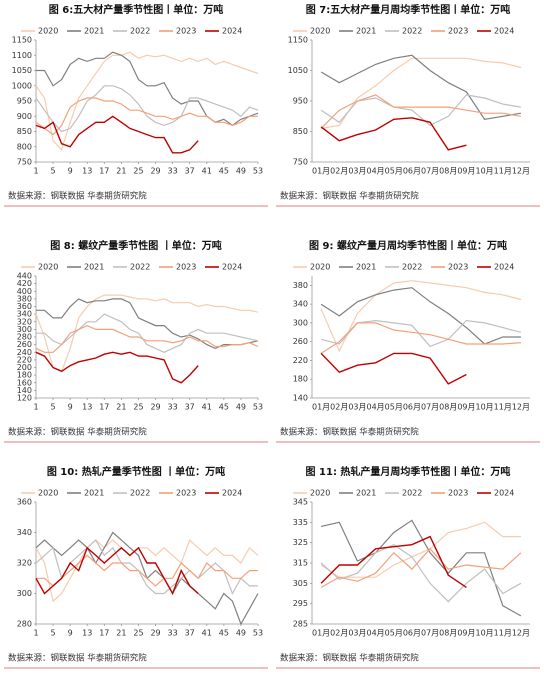  Describe the element at coordinates (22, 70) in the screenshot. I see `y-tick-label: 1050` at that location.